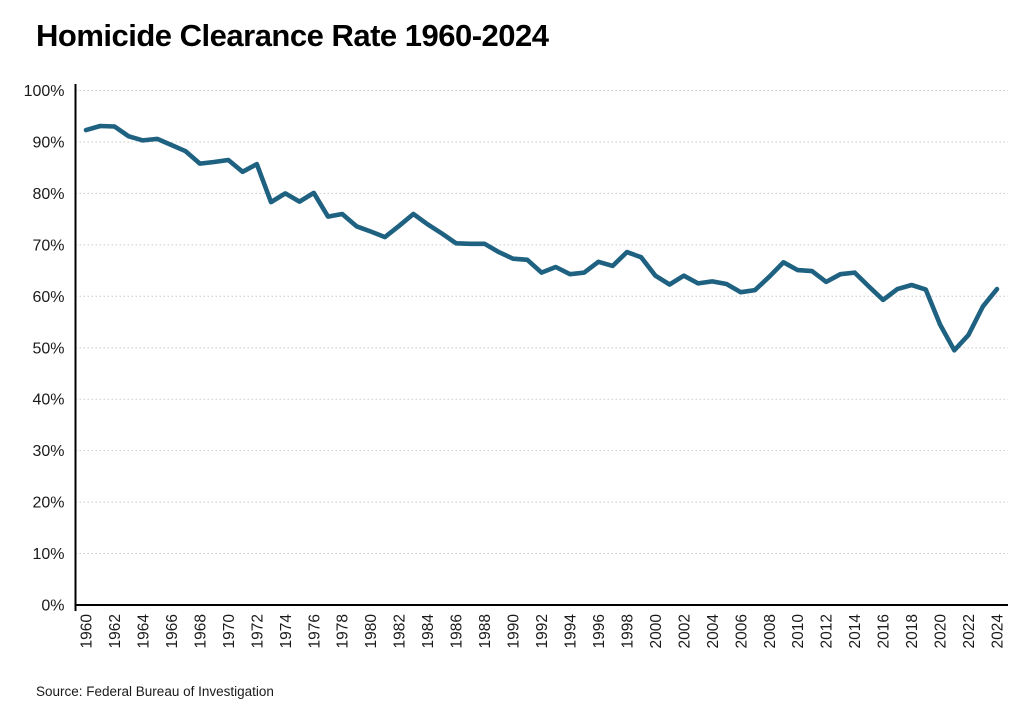 This screenshot has width=1024, height=718. I want to click on x-axis-tick-label: 1964, so click(143, 631).